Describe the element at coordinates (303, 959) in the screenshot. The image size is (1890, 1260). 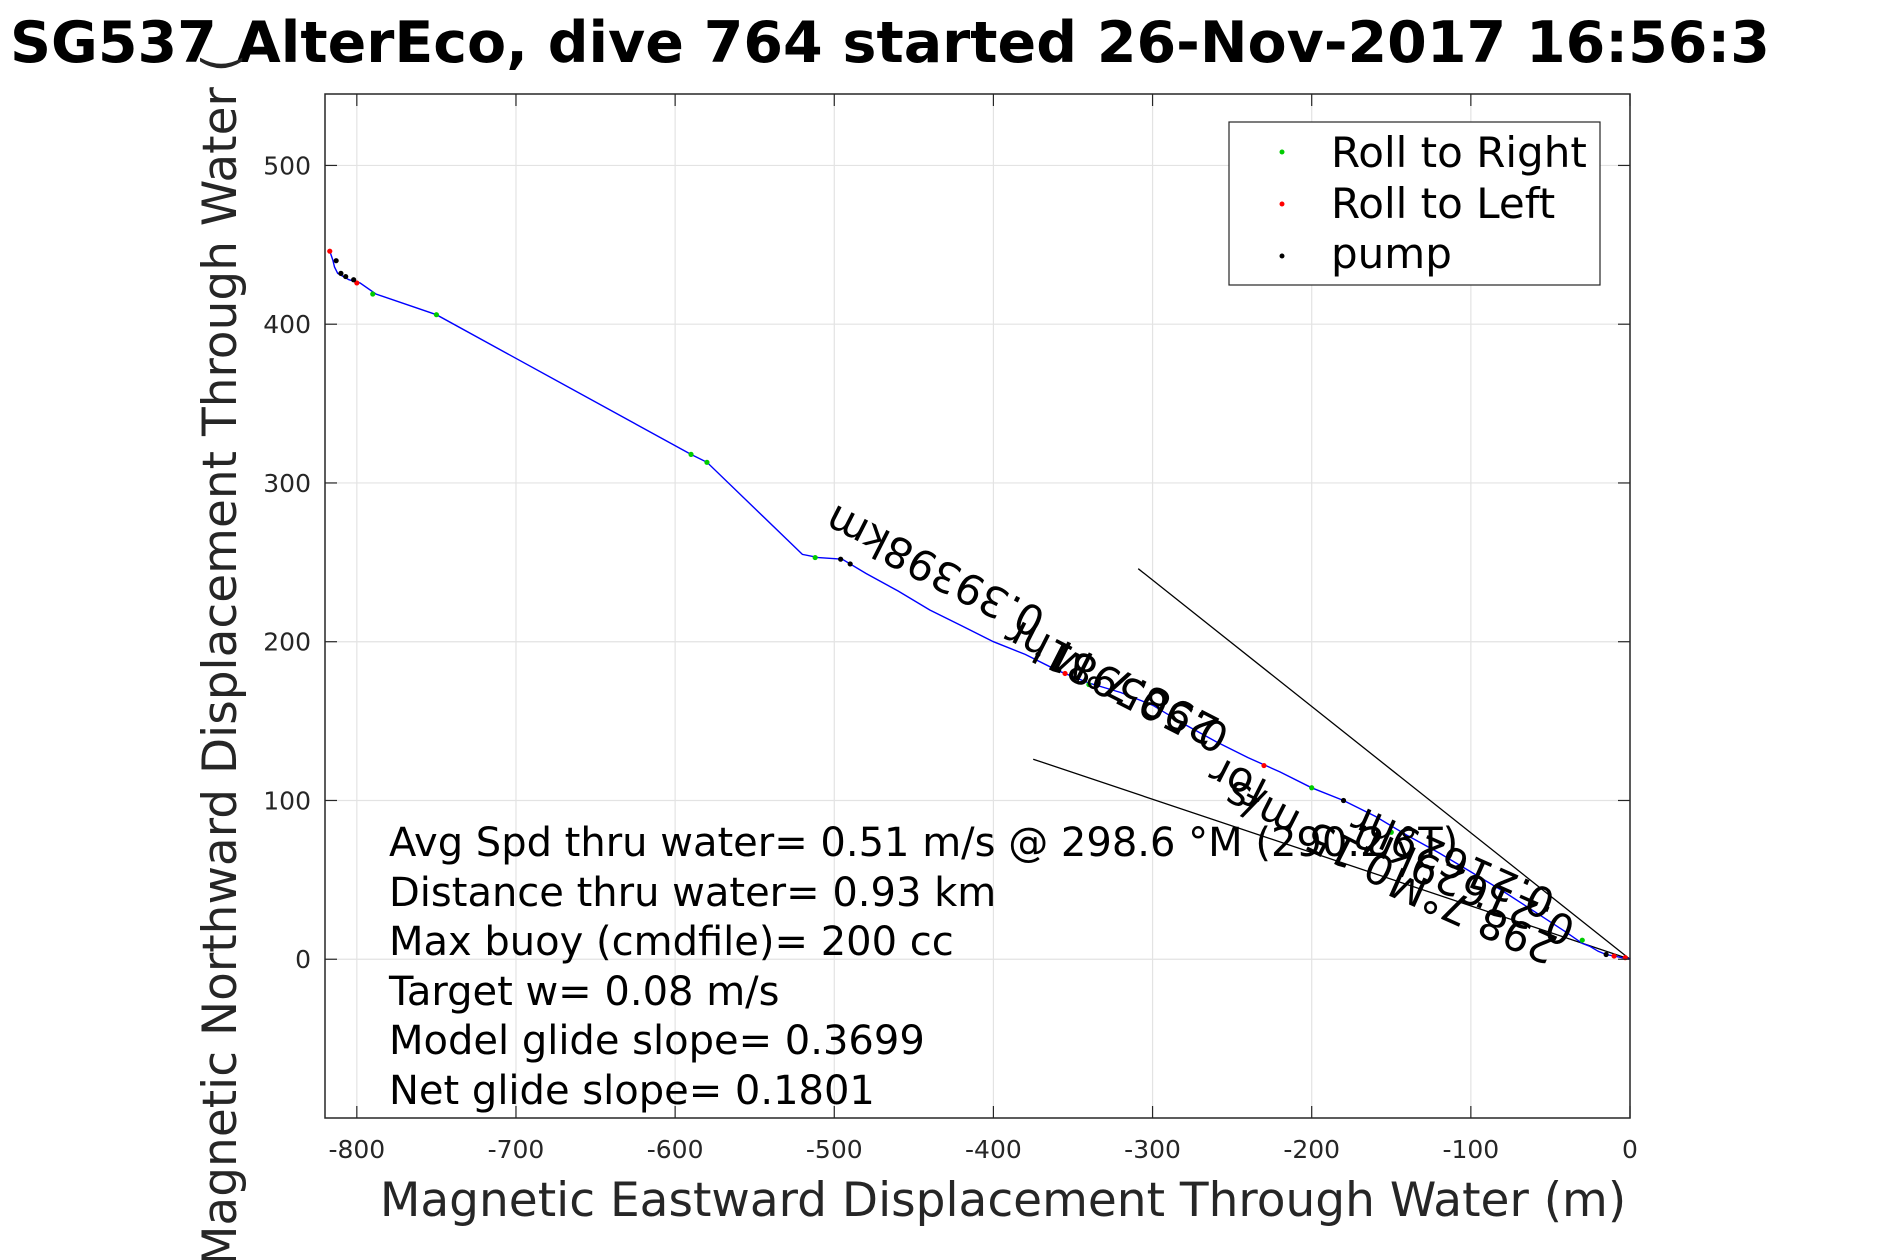
I see `y-tick-label: 0` at that location.